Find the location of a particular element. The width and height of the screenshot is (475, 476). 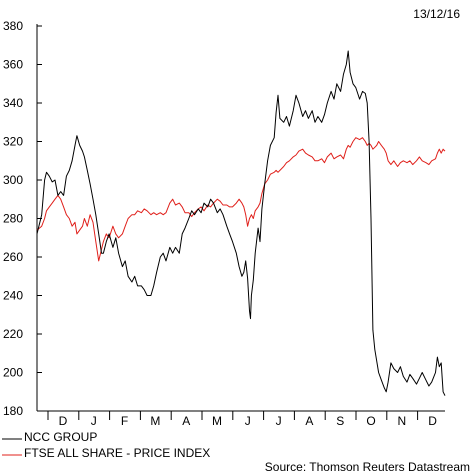

x-tick-label: N is located at coordinates (401, 421).